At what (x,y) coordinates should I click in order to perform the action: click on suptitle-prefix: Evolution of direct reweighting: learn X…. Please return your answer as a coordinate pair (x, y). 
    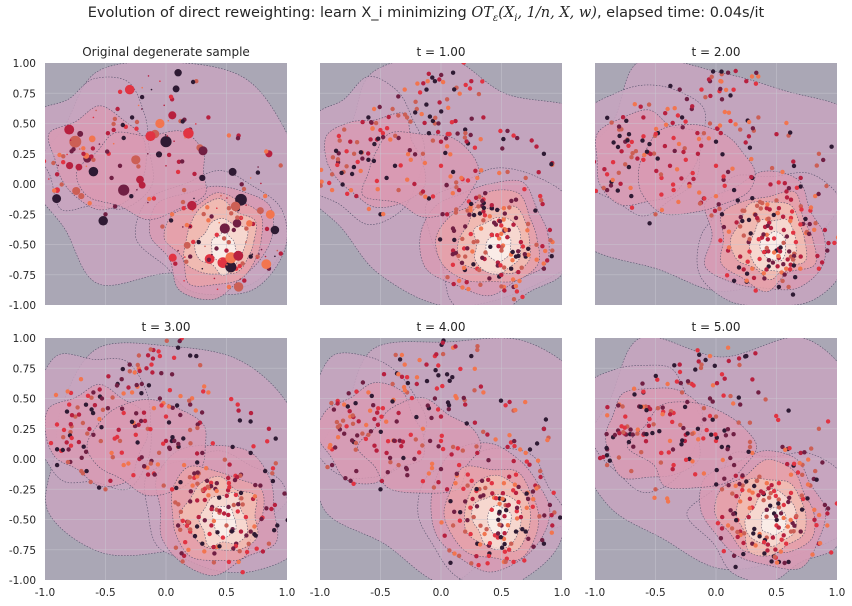
    Looking at the image, I should click on (279, 13).